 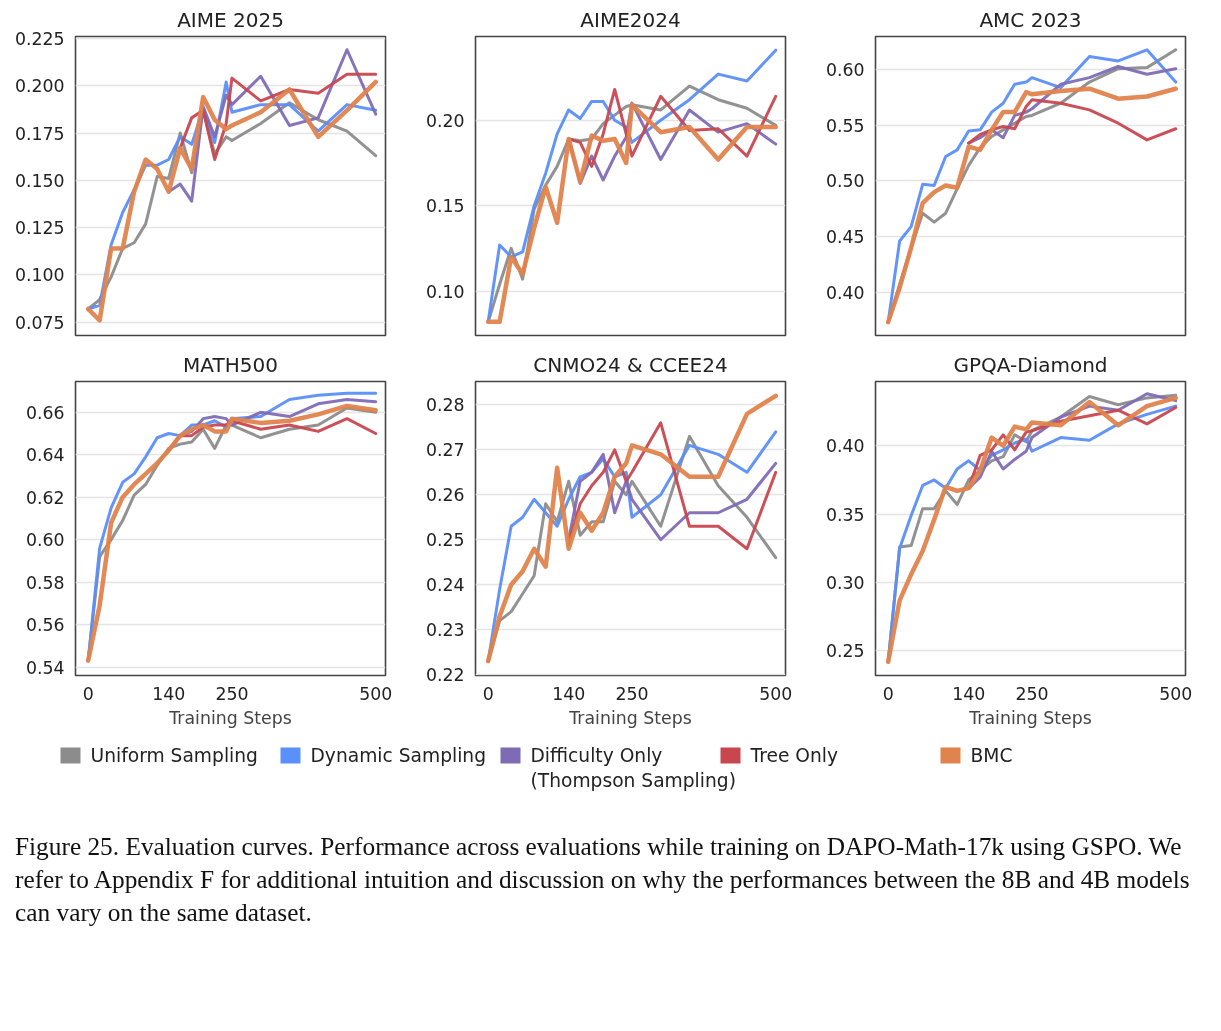 I want to click on y-tick-label: 0.54, so click(x=45, y=667).